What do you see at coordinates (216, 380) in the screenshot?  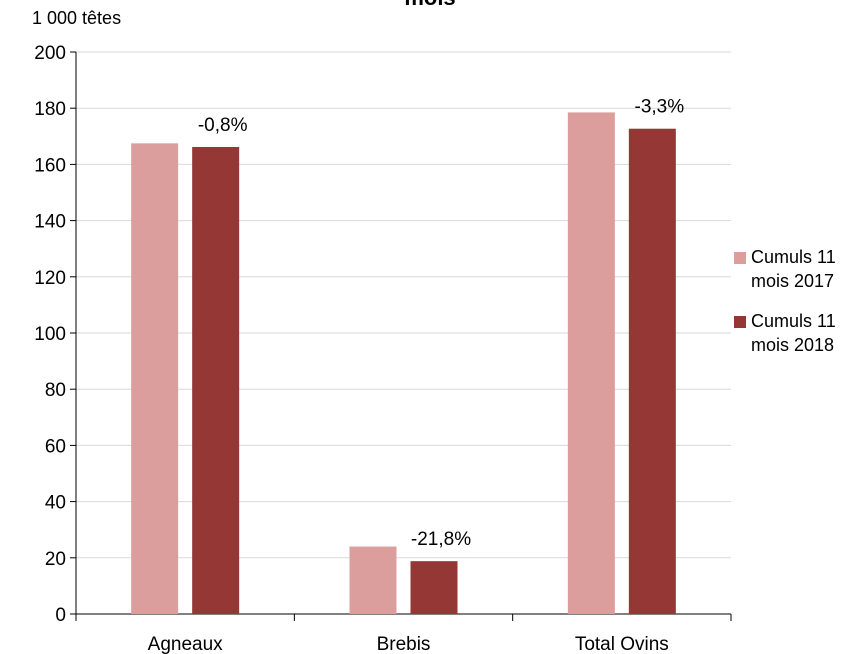 I see `bar-agneaux-2018` at bounding box center [216, 380].